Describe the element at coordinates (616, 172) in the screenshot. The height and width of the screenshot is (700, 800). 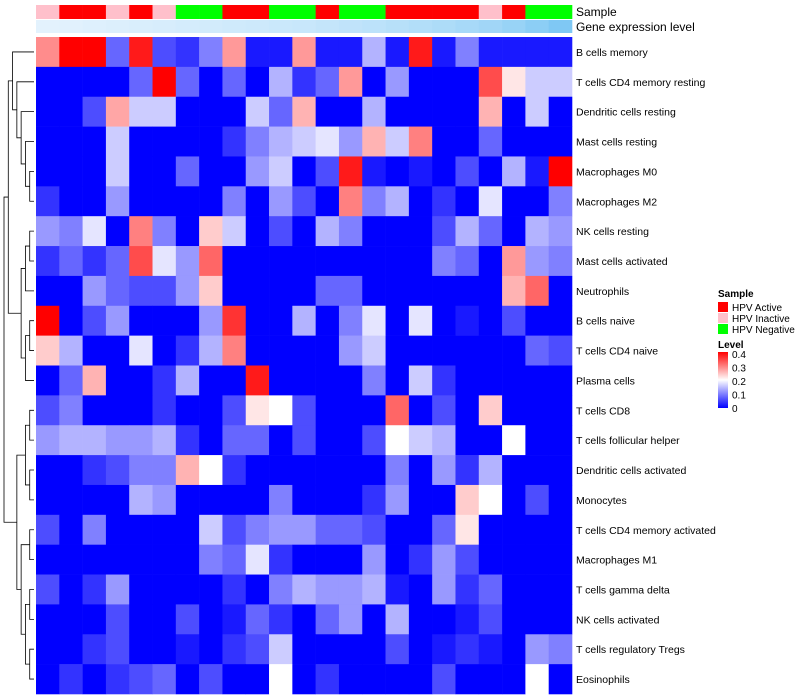
I see `row-label: Macrophages M0` at that location.